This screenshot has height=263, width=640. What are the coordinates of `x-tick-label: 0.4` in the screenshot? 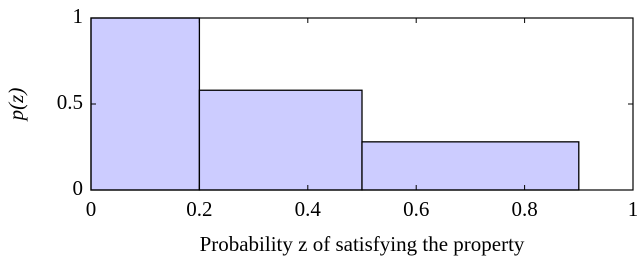 It's located at (308, 209).